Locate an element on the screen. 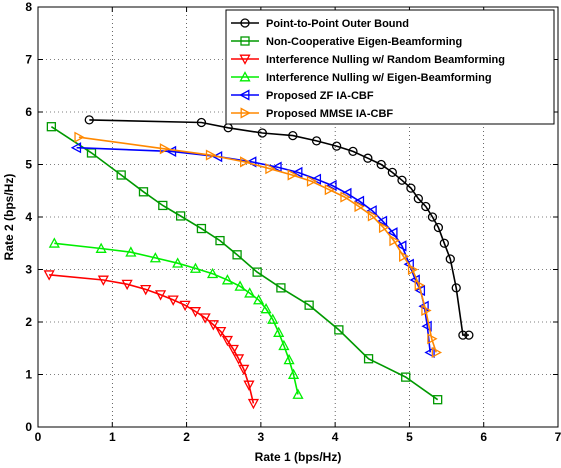 Image resolution: width=561 pixels, height=468 pixels. x-tick-label: 6 is located at coordinates (483, 437).